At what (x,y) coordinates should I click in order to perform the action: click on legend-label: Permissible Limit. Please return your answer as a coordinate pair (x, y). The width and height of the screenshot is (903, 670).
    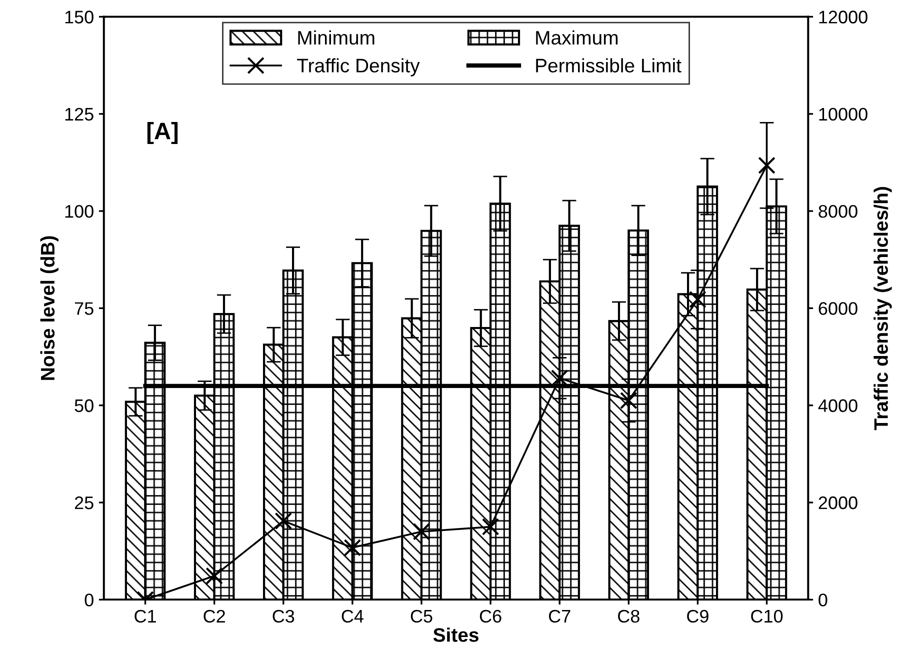
    Looking at the image, I should click on (609, 65).